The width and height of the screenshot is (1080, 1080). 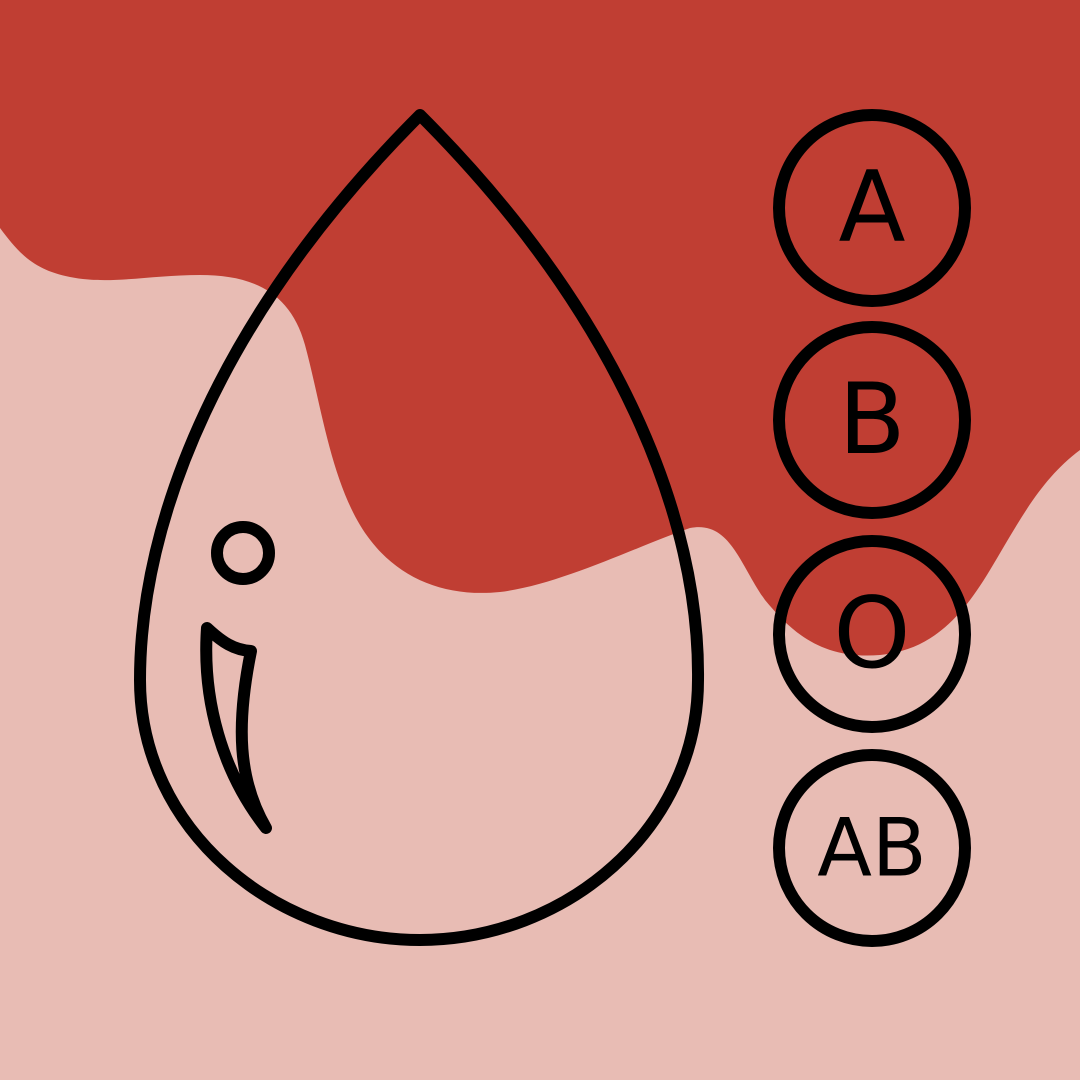 I want to click on blood-type-ab-label: AB, so click(x=872, y=848).